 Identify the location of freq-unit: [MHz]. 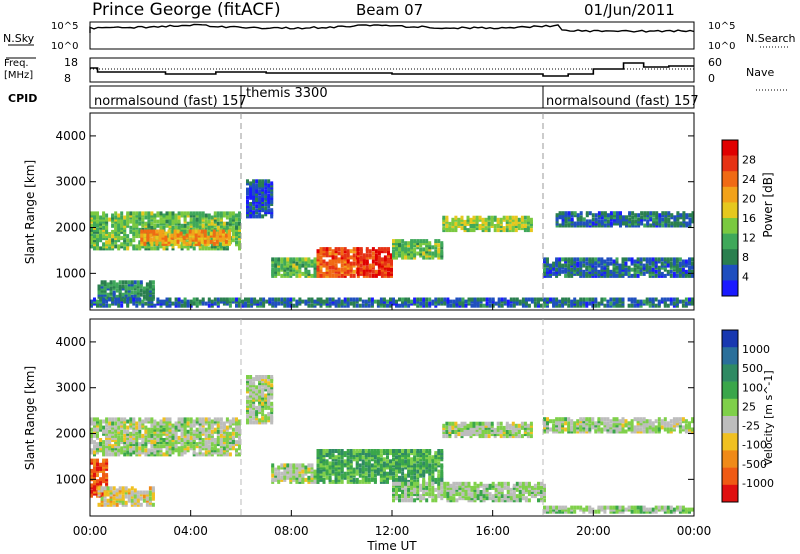
(18, 75).